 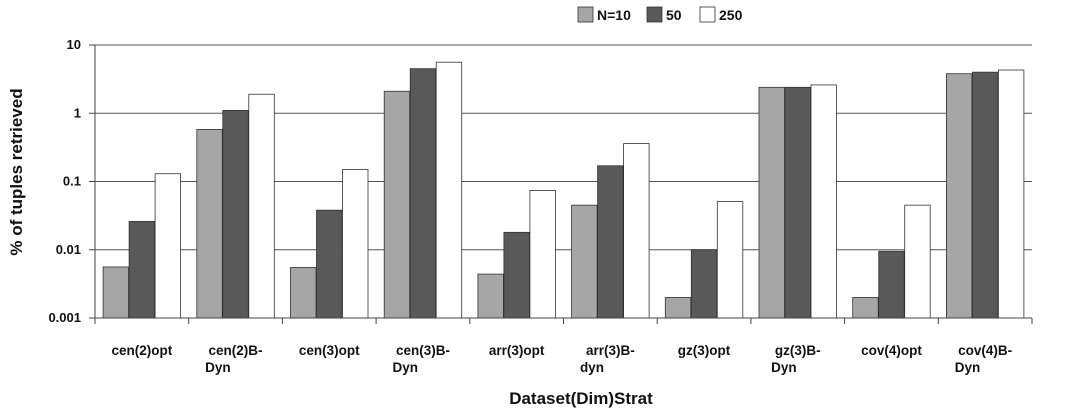 What do you see at coordinates (592, 367) in the screenshot?
I see `category-label: dyn` at bounding box center [592, 367].